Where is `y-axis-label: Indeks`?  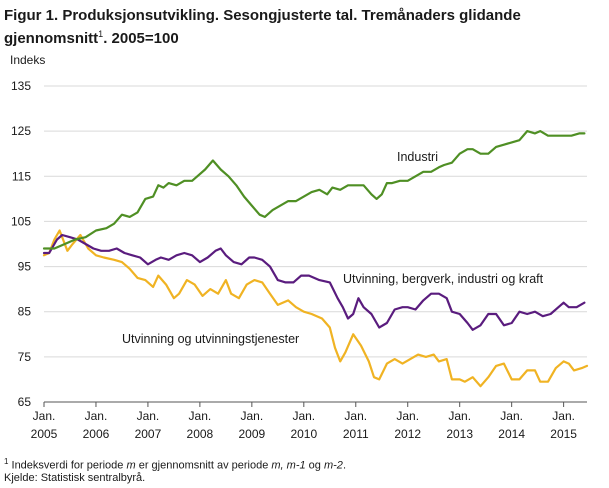 y-axis-label: Indeks is located at coordinates (27, 60).